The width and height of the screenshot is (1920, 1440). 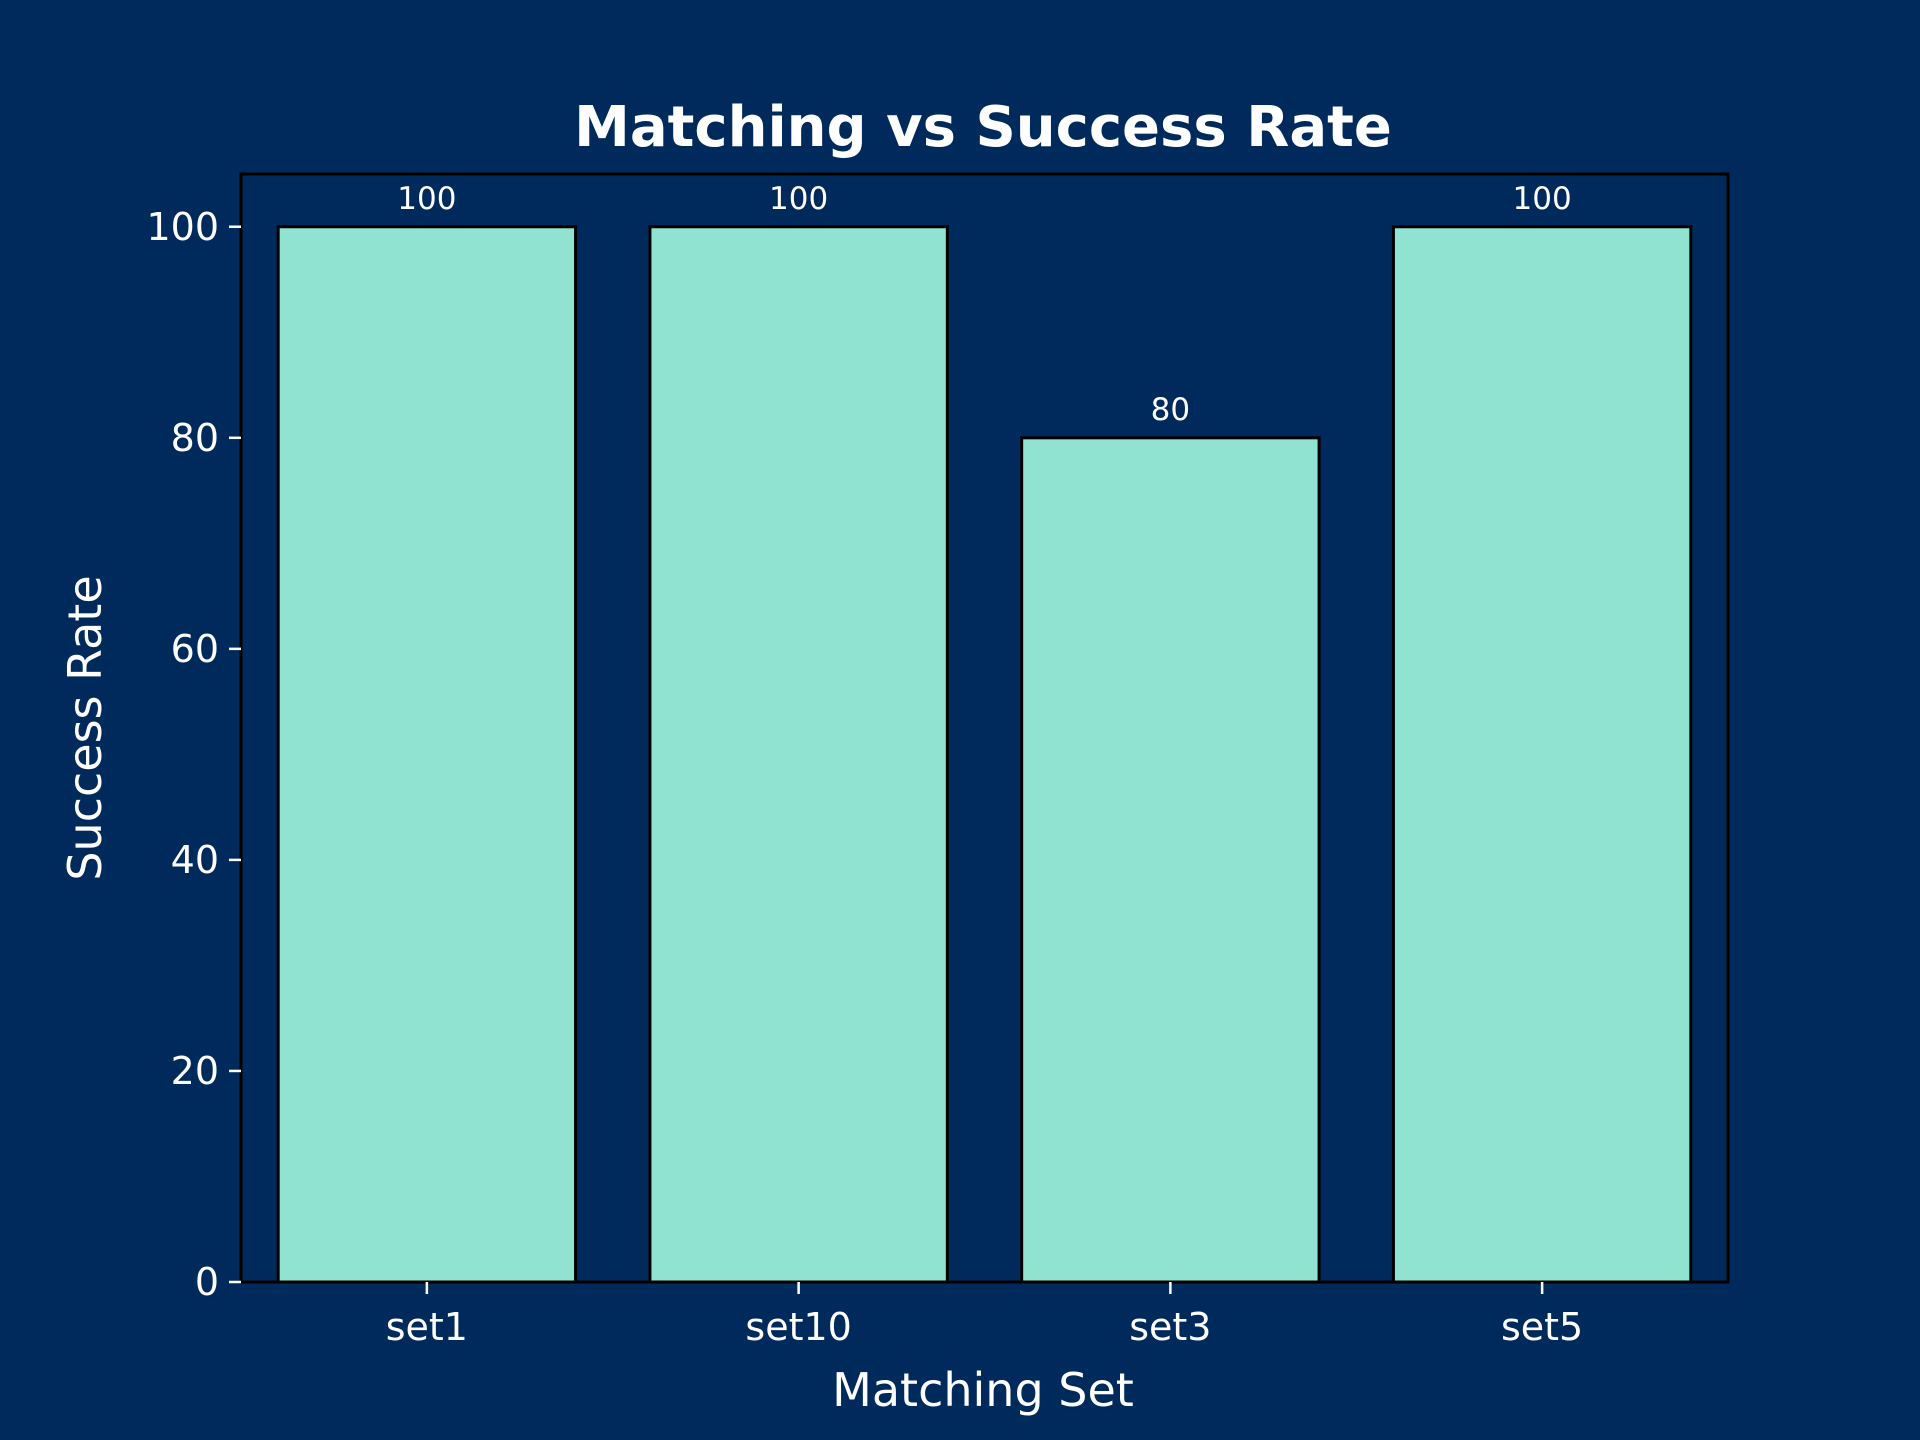 I want to click on y-axis: 0 20 40 60 80 100, so click(x=193, y=754).